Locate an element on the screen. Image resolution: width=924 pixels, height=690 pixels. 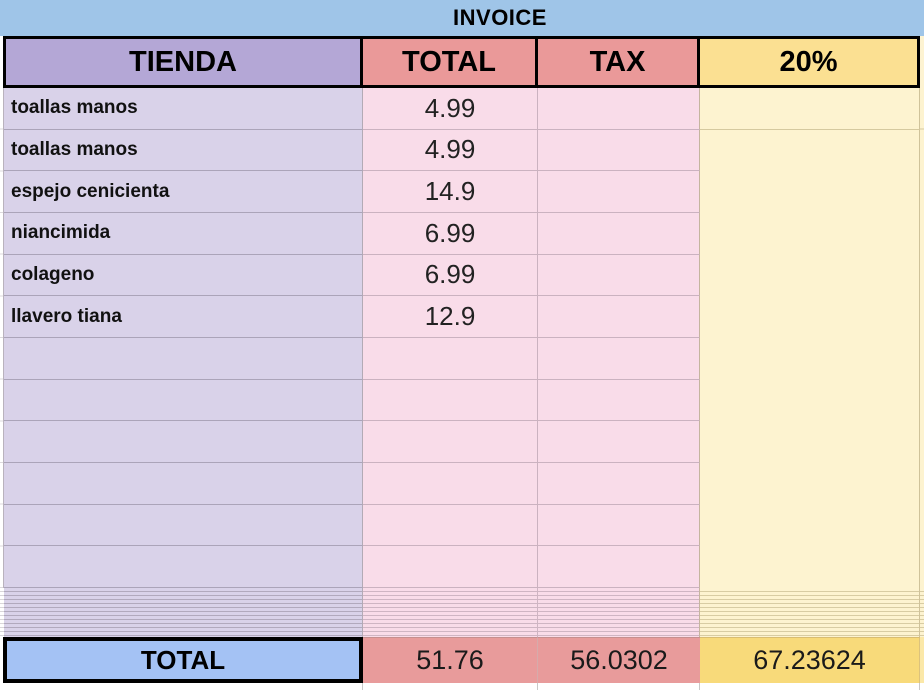
bottom-strip is located at coordinates (462, 686).